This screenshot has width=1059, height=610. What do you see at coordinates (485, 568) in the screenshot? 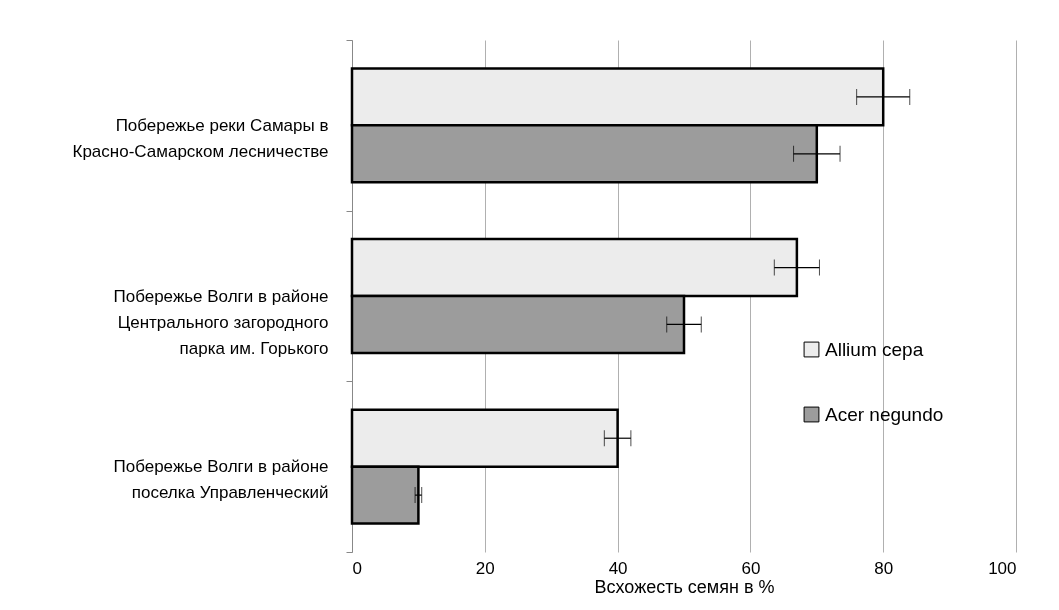
I see `x-tick-label: 20` at bounding box center [485, 568].